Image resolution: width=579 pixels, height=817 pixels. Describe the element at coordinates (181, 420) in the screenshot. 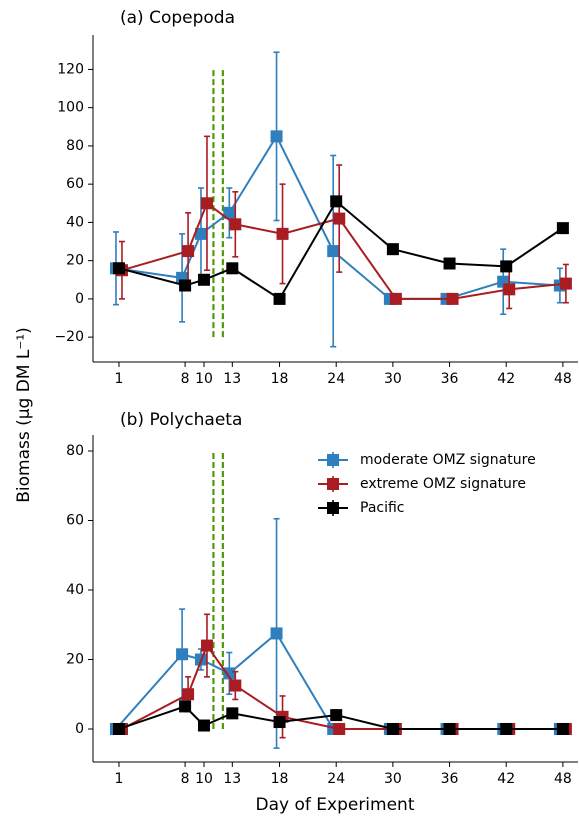

I see `panel-title: (b) Polychaeta` at that location.